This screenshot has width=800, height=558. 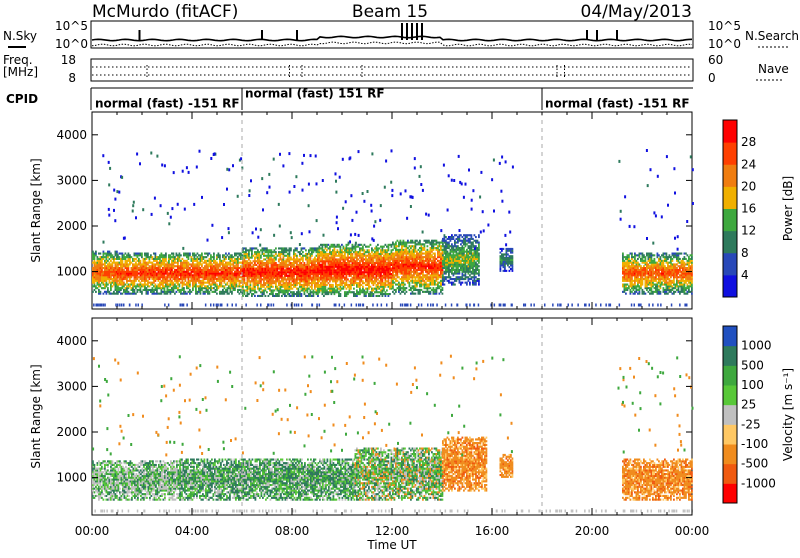 What do you see at coordinates (637, 12) in the screenshot?
I see `date-title: 04/May/2013` at bounding box center [637, 12].